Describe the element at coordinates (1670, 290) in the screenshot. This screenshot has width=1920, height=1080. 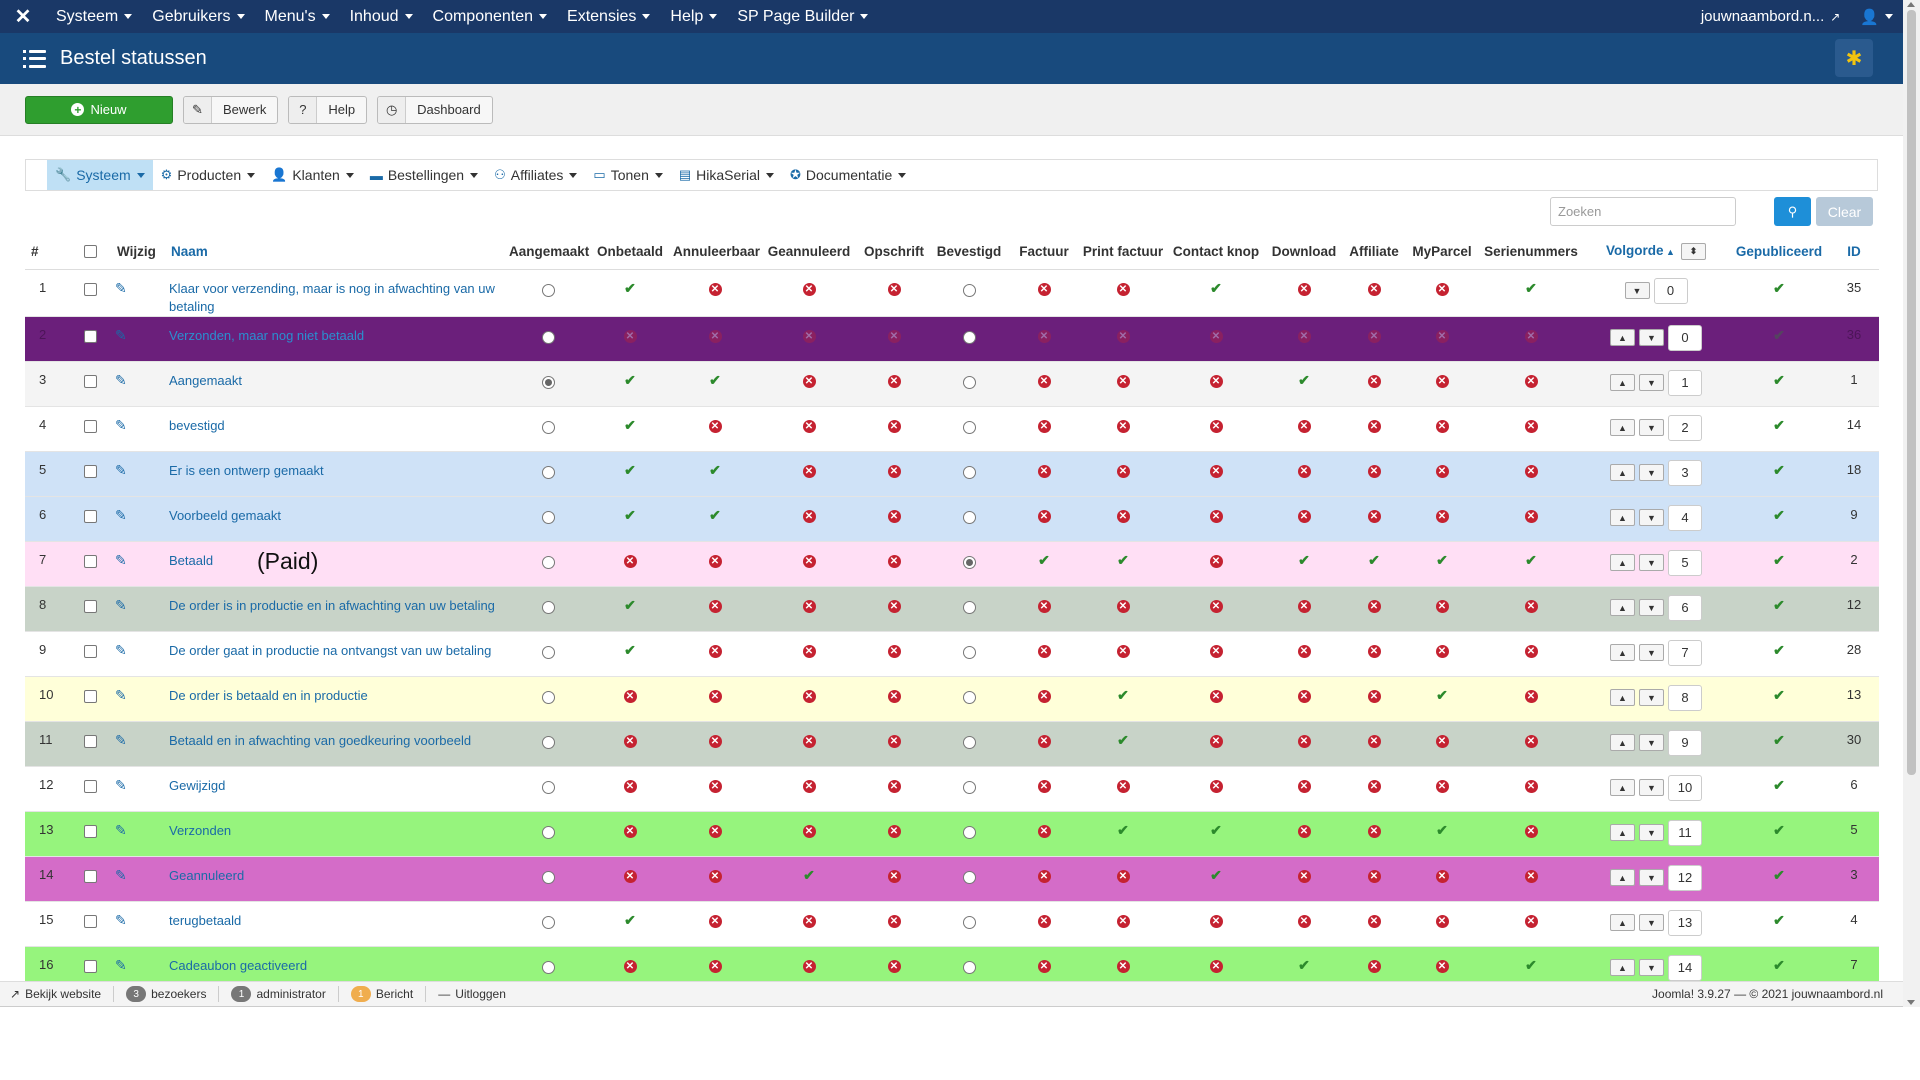
I see `order-input: 0` at that location.